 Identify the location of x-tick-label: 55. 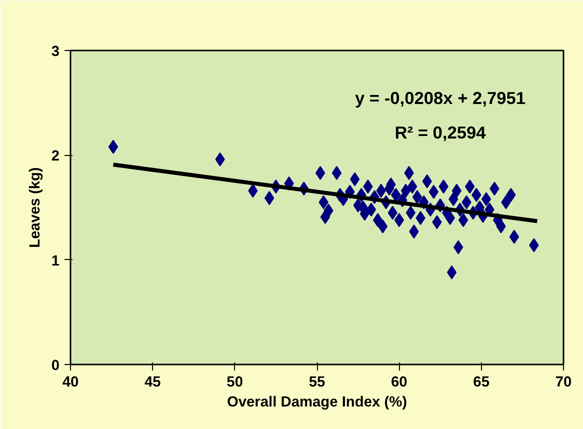
(317, 382).